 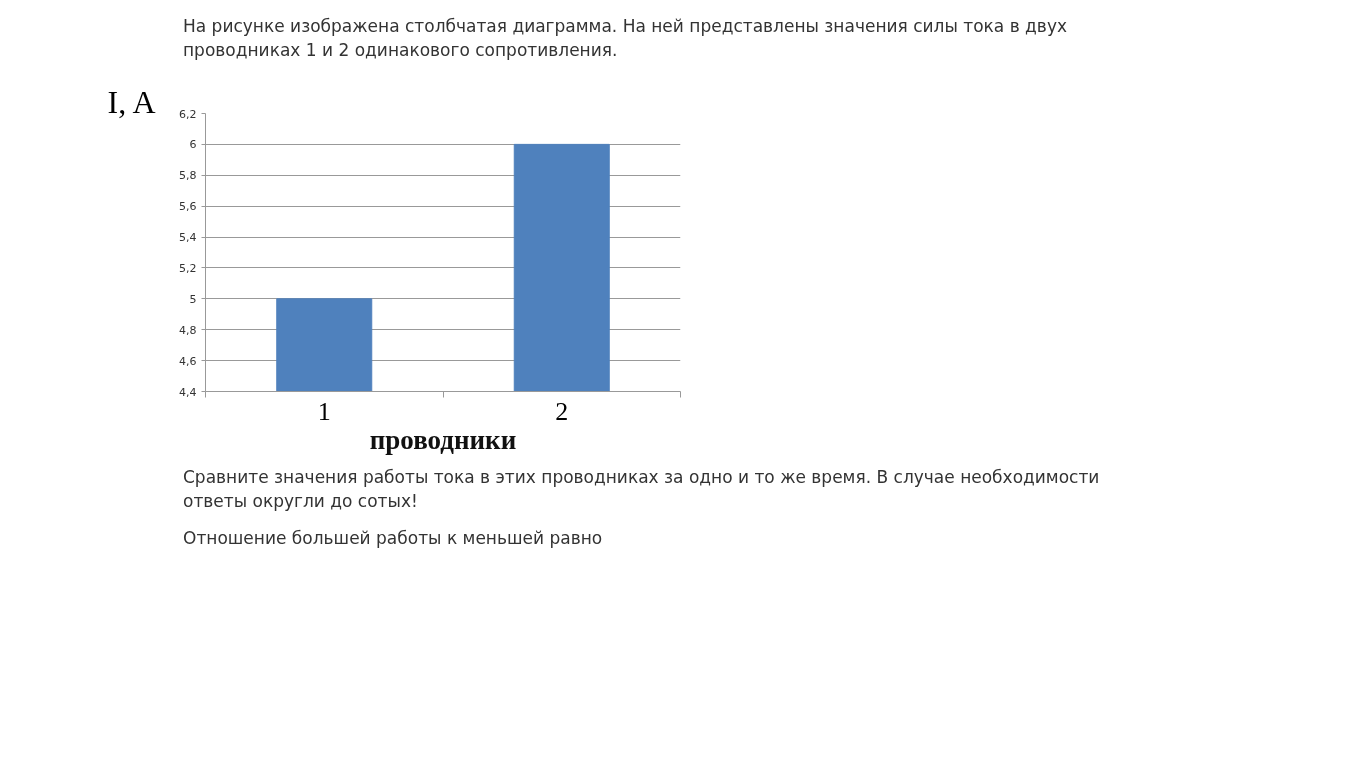 What do you see at coordinates (188, 176) in the screenshot?
I see `y-tick-label: 5,8` at bounding box center [188, 176].